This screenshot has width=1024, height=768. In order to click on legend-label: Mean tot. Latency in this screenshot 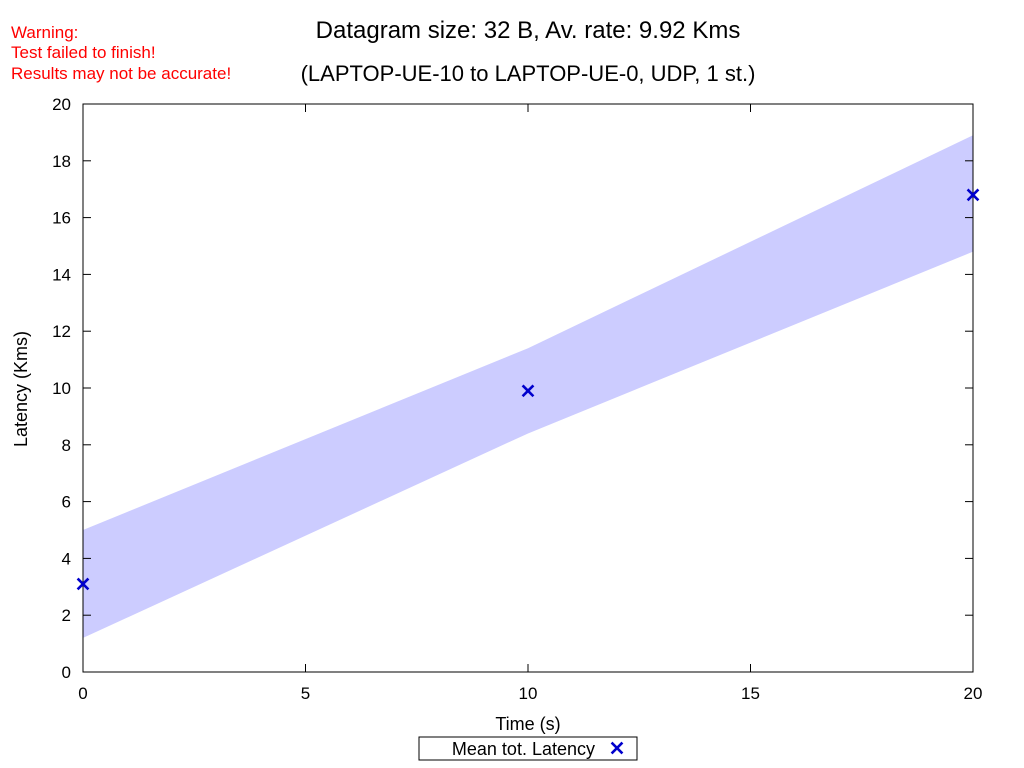, I will do `click(523, 749)`.